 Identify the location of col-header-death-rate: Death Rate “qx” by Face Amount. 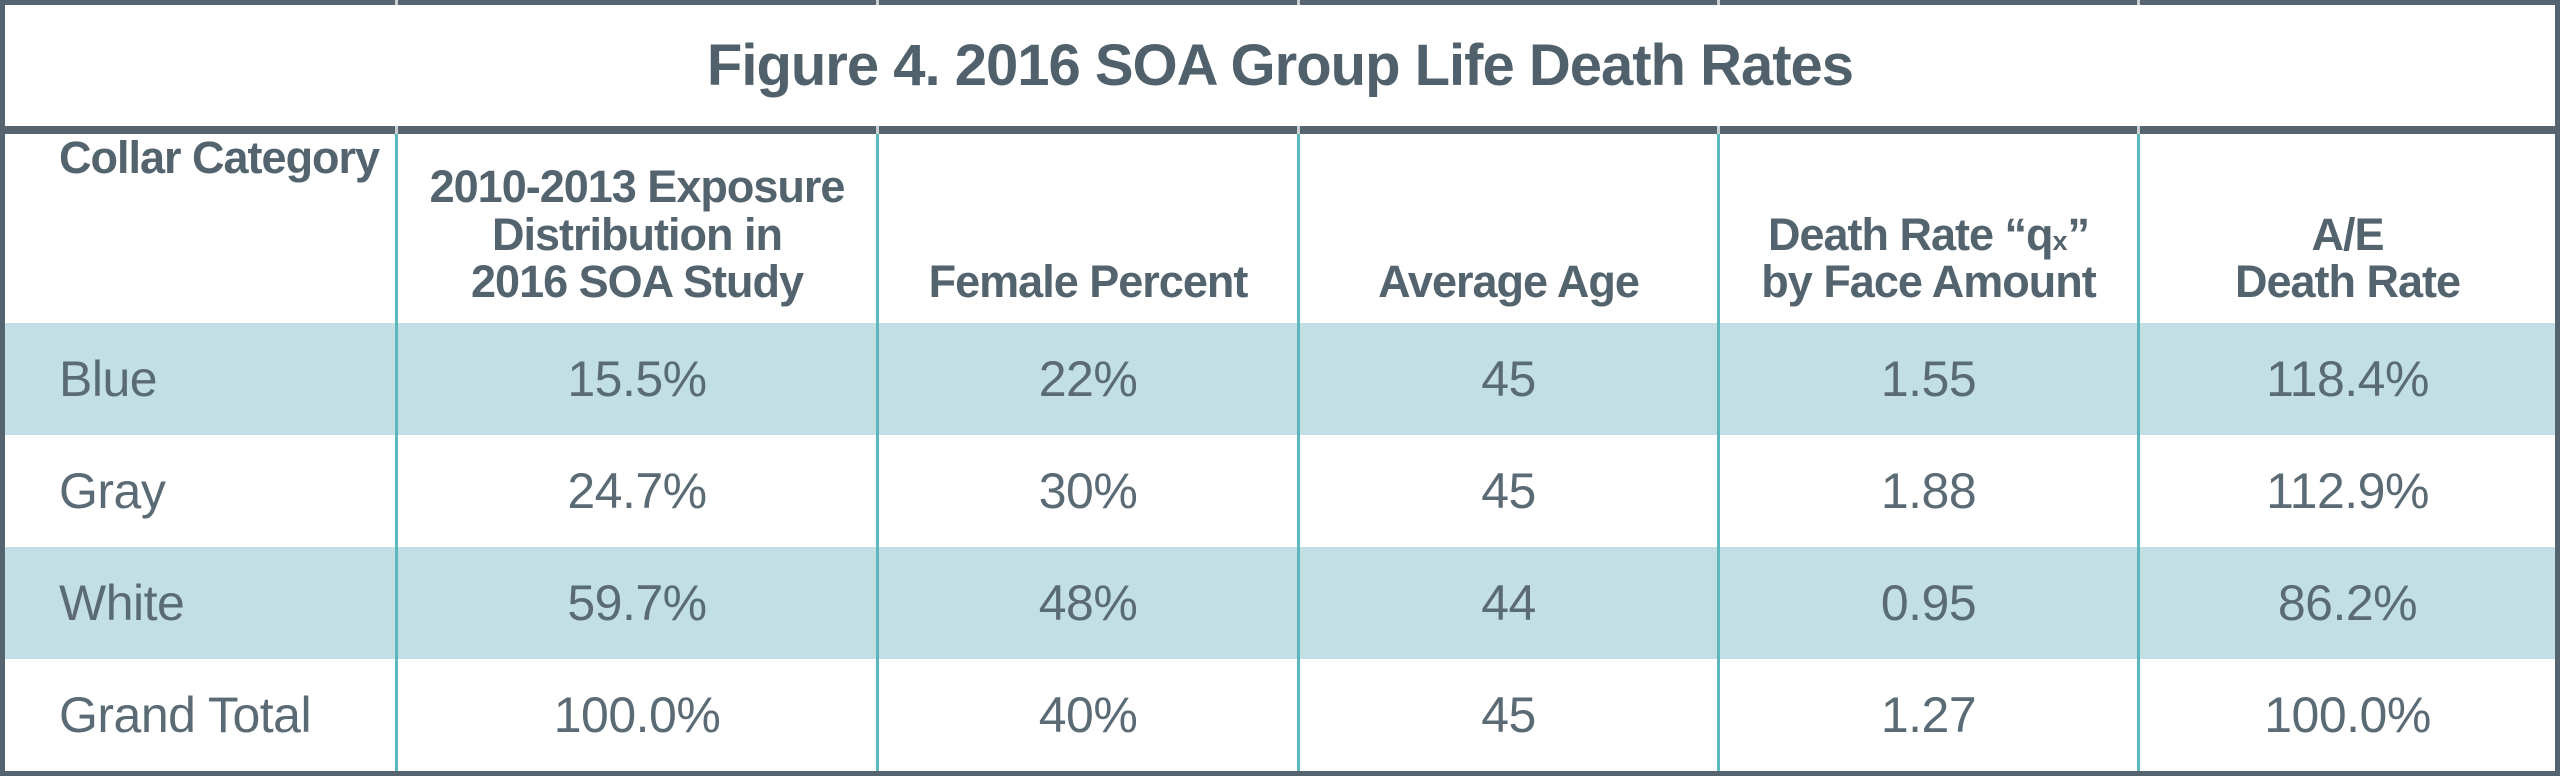
(1927, 228).